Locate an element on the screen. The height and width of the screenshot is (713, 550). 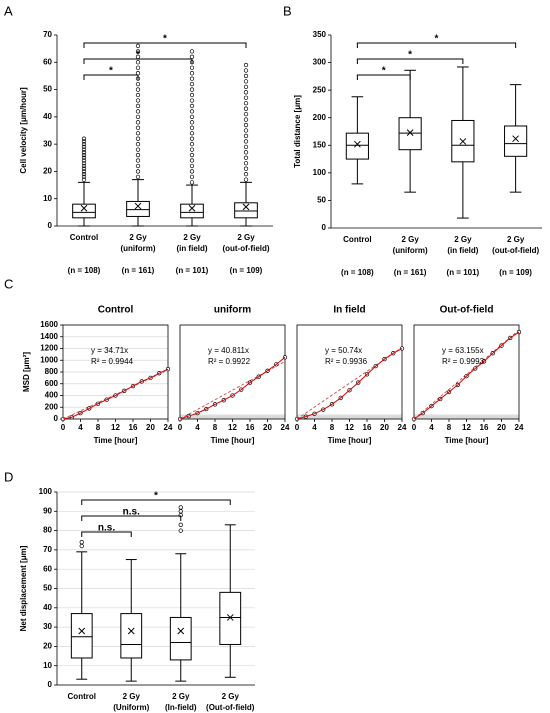
y-tick-label: 200 is located at coordinates (52, 406).